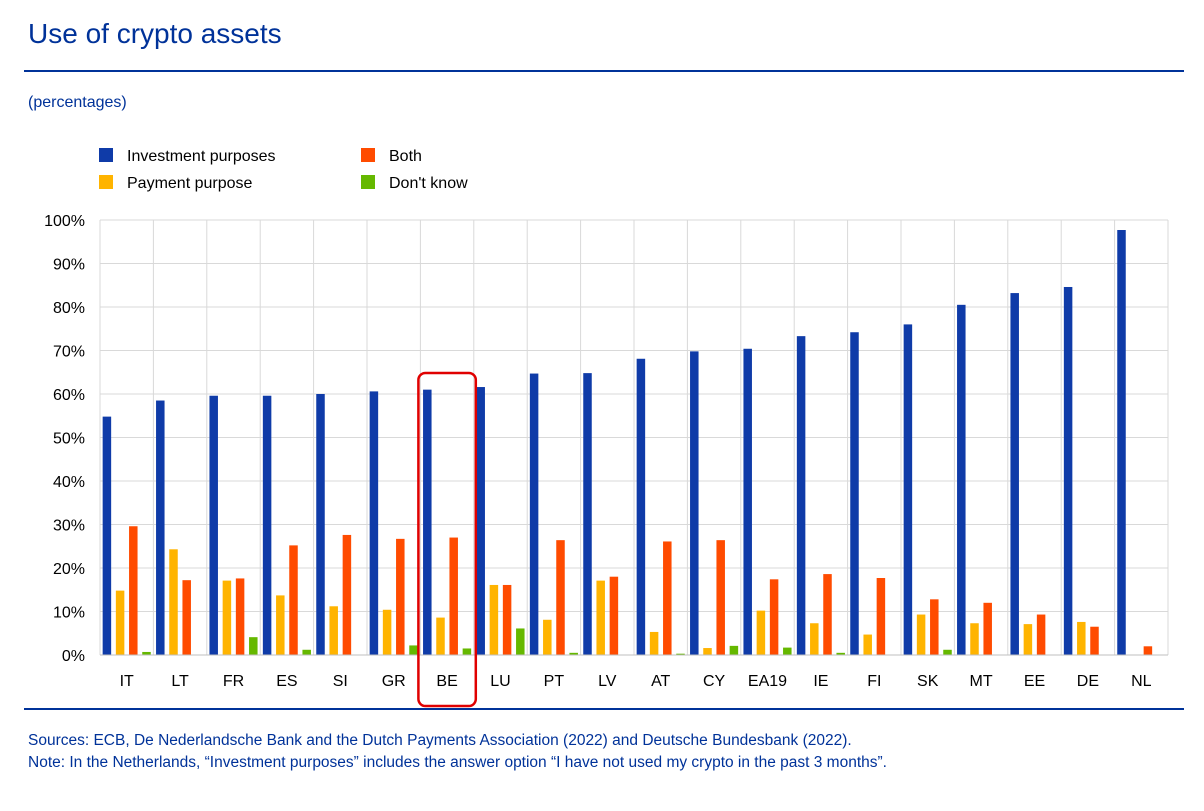 This screenshot has height=811, width=1204. What do you see at coordinates (680, 654) in the screenshot?
I see `bar-dont_know-at` at bounding box center [680, 654].